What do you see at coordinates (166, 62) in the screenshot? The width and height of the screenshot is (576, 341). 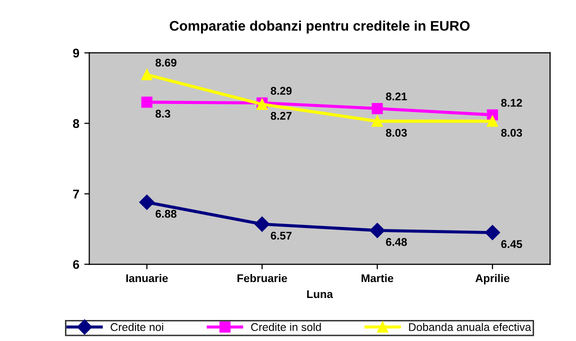 I see `data-label: 8.69` at bounding box center [166, 62].